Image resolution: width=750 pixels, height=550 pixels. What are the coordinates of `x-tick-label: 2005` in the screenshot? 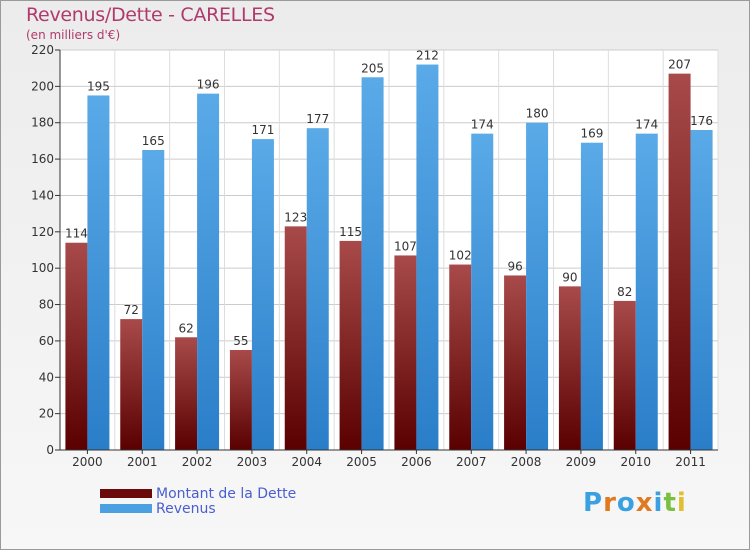 It's located at (361, 462).